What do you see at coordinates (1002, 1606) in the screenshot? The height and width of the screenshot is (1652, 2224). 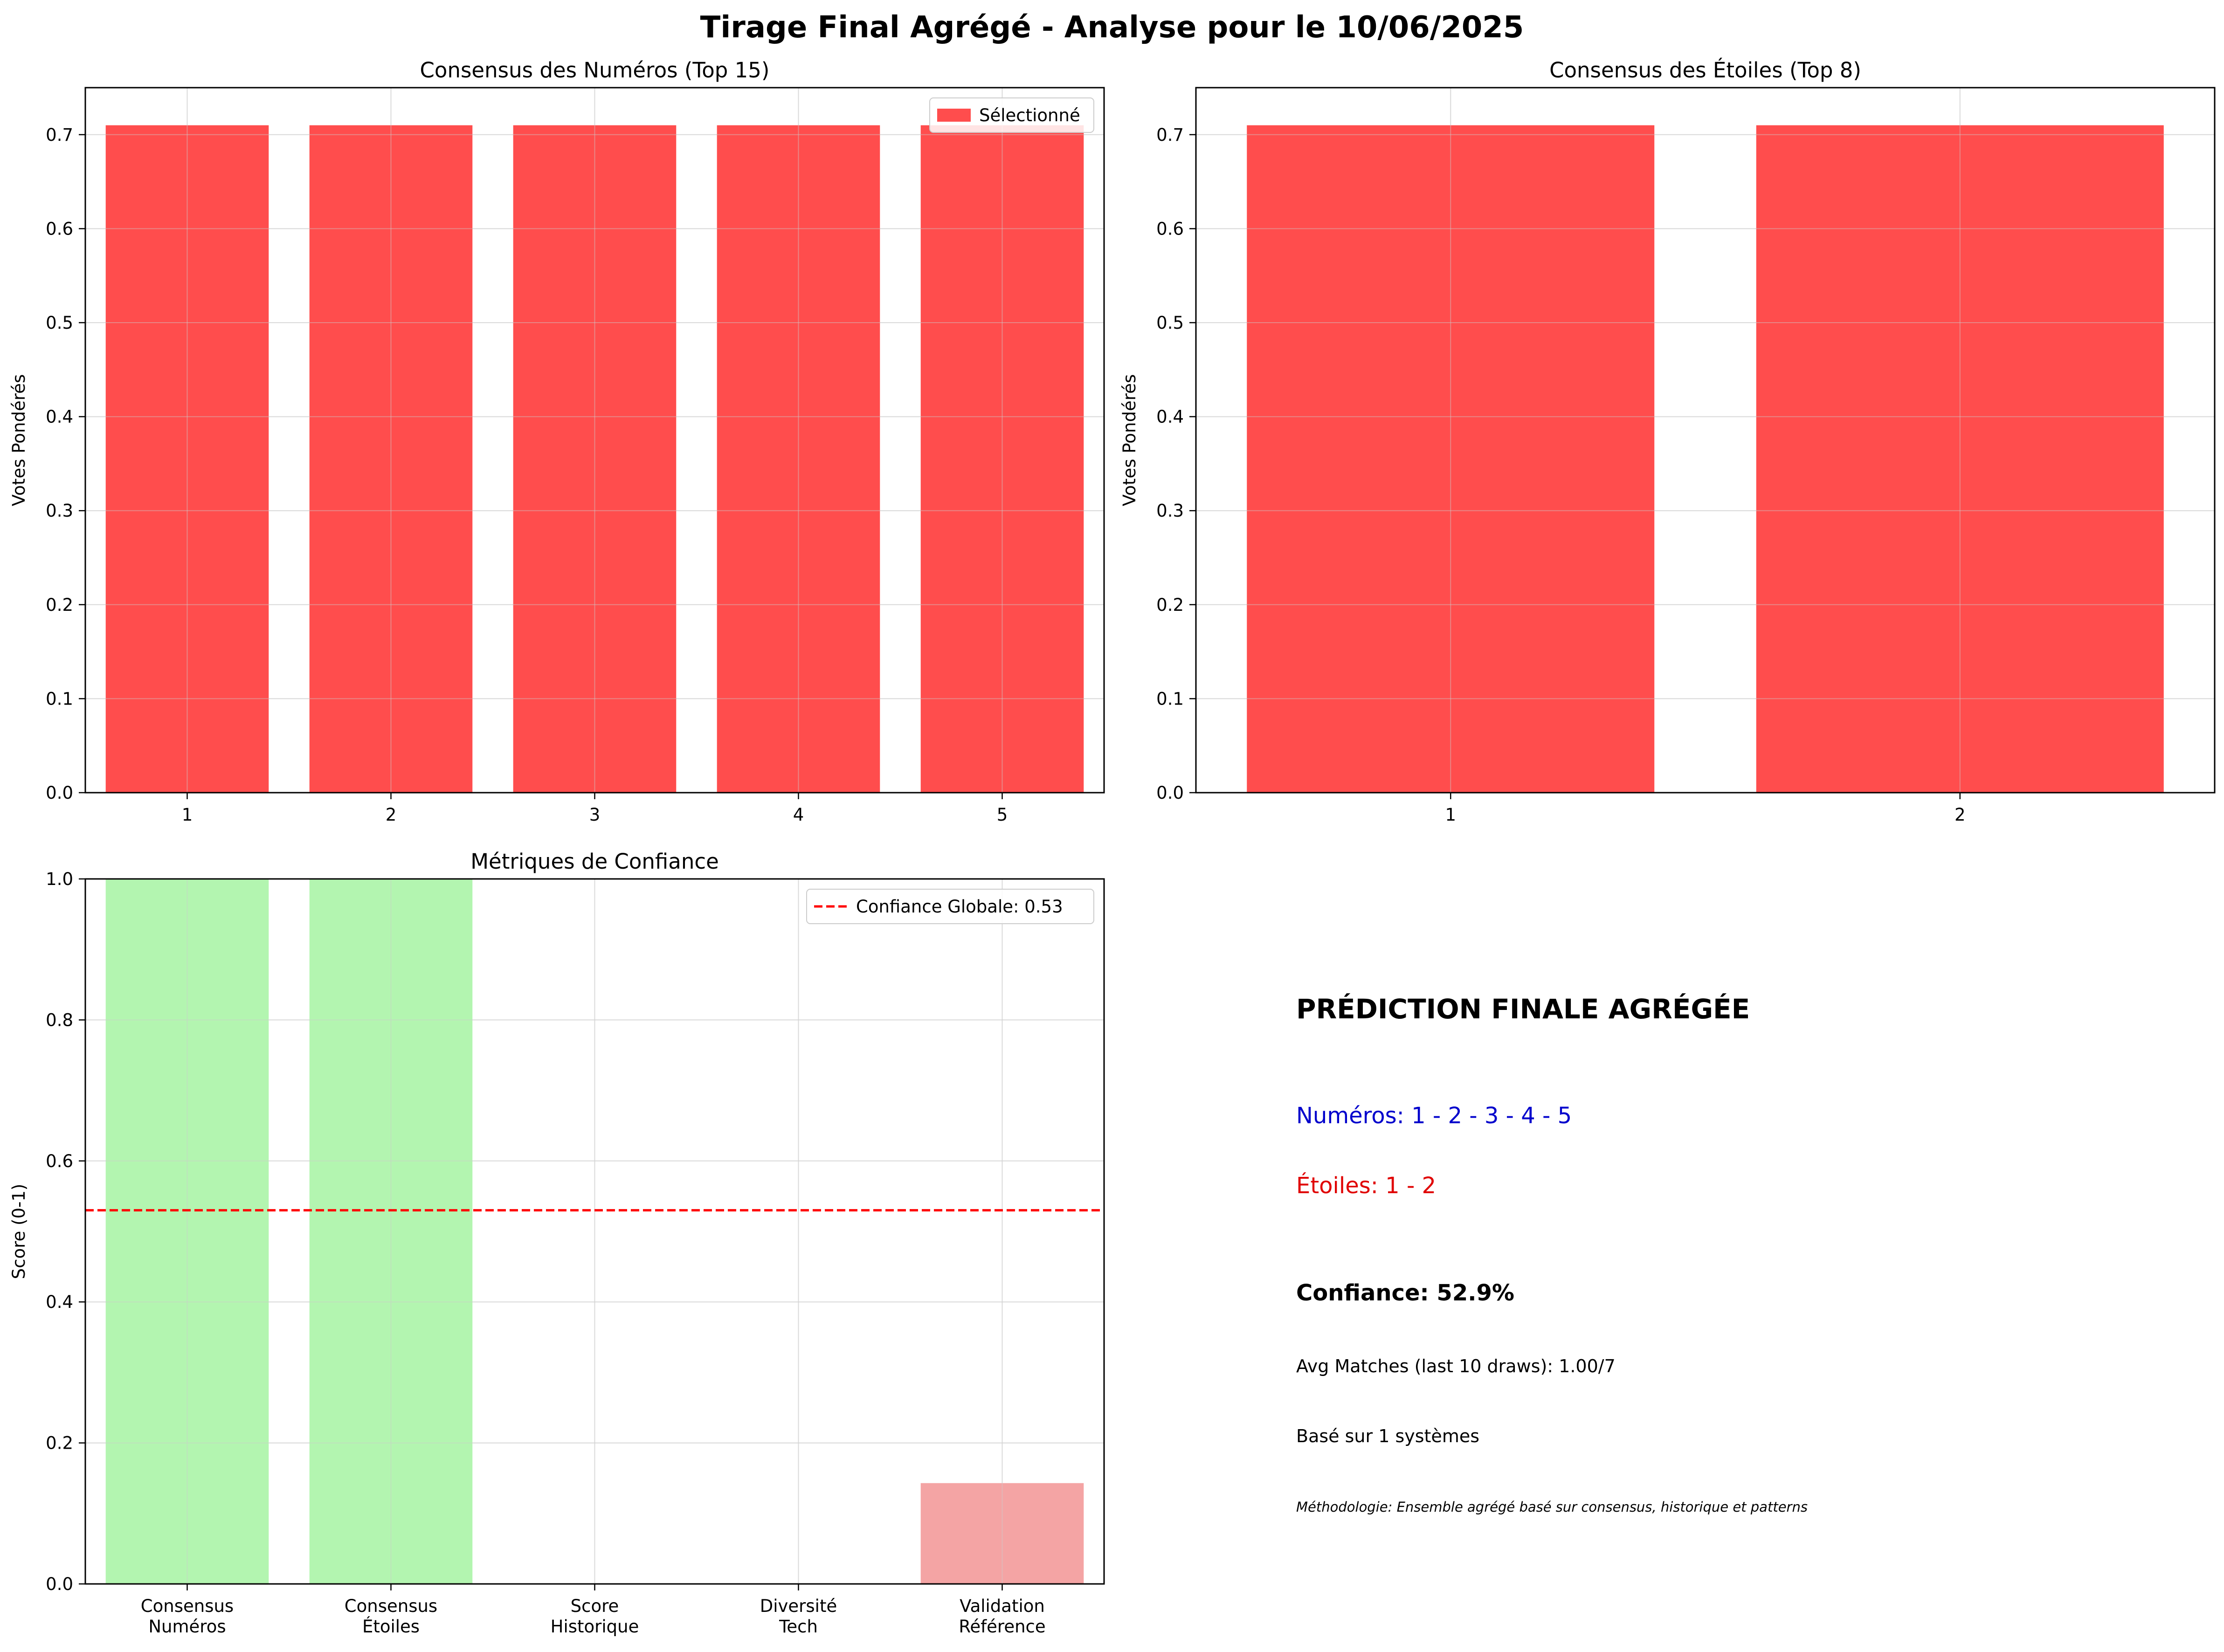 I see `x-tick-label: Validation` at bounding box center [1002, 1606].